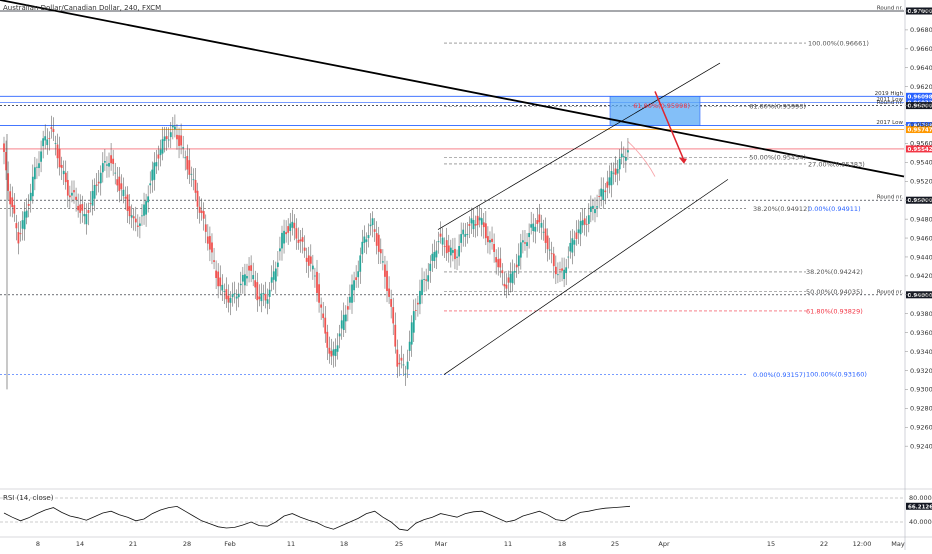  I want to click on fib-label: 50.00%(0.94035), so click(834, 292).